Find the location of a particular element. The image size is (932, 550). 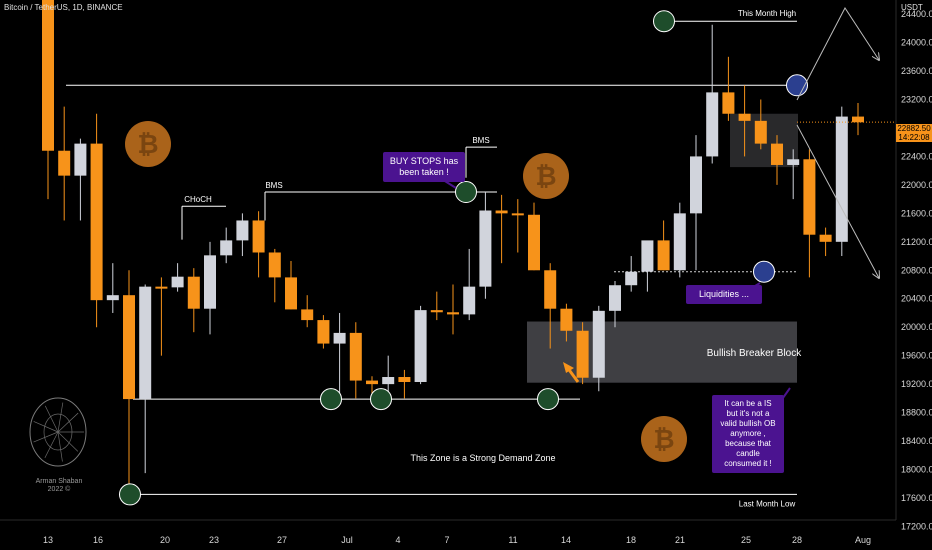

author-year: 2022 © is located at coordinates (59, 489).